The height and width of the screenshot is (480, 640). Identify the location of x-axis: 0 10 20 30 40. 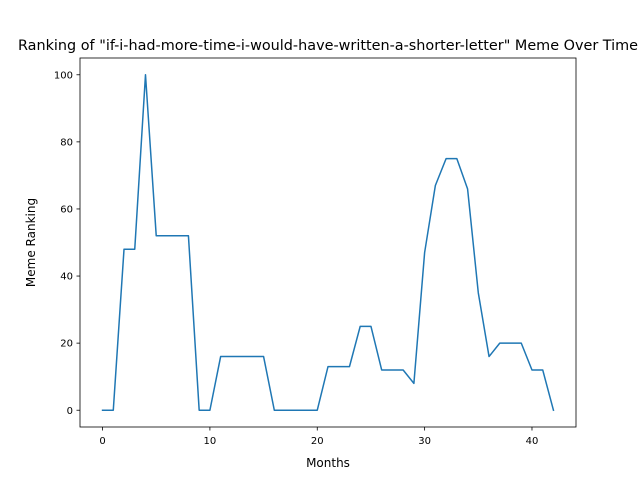
(318, 437).